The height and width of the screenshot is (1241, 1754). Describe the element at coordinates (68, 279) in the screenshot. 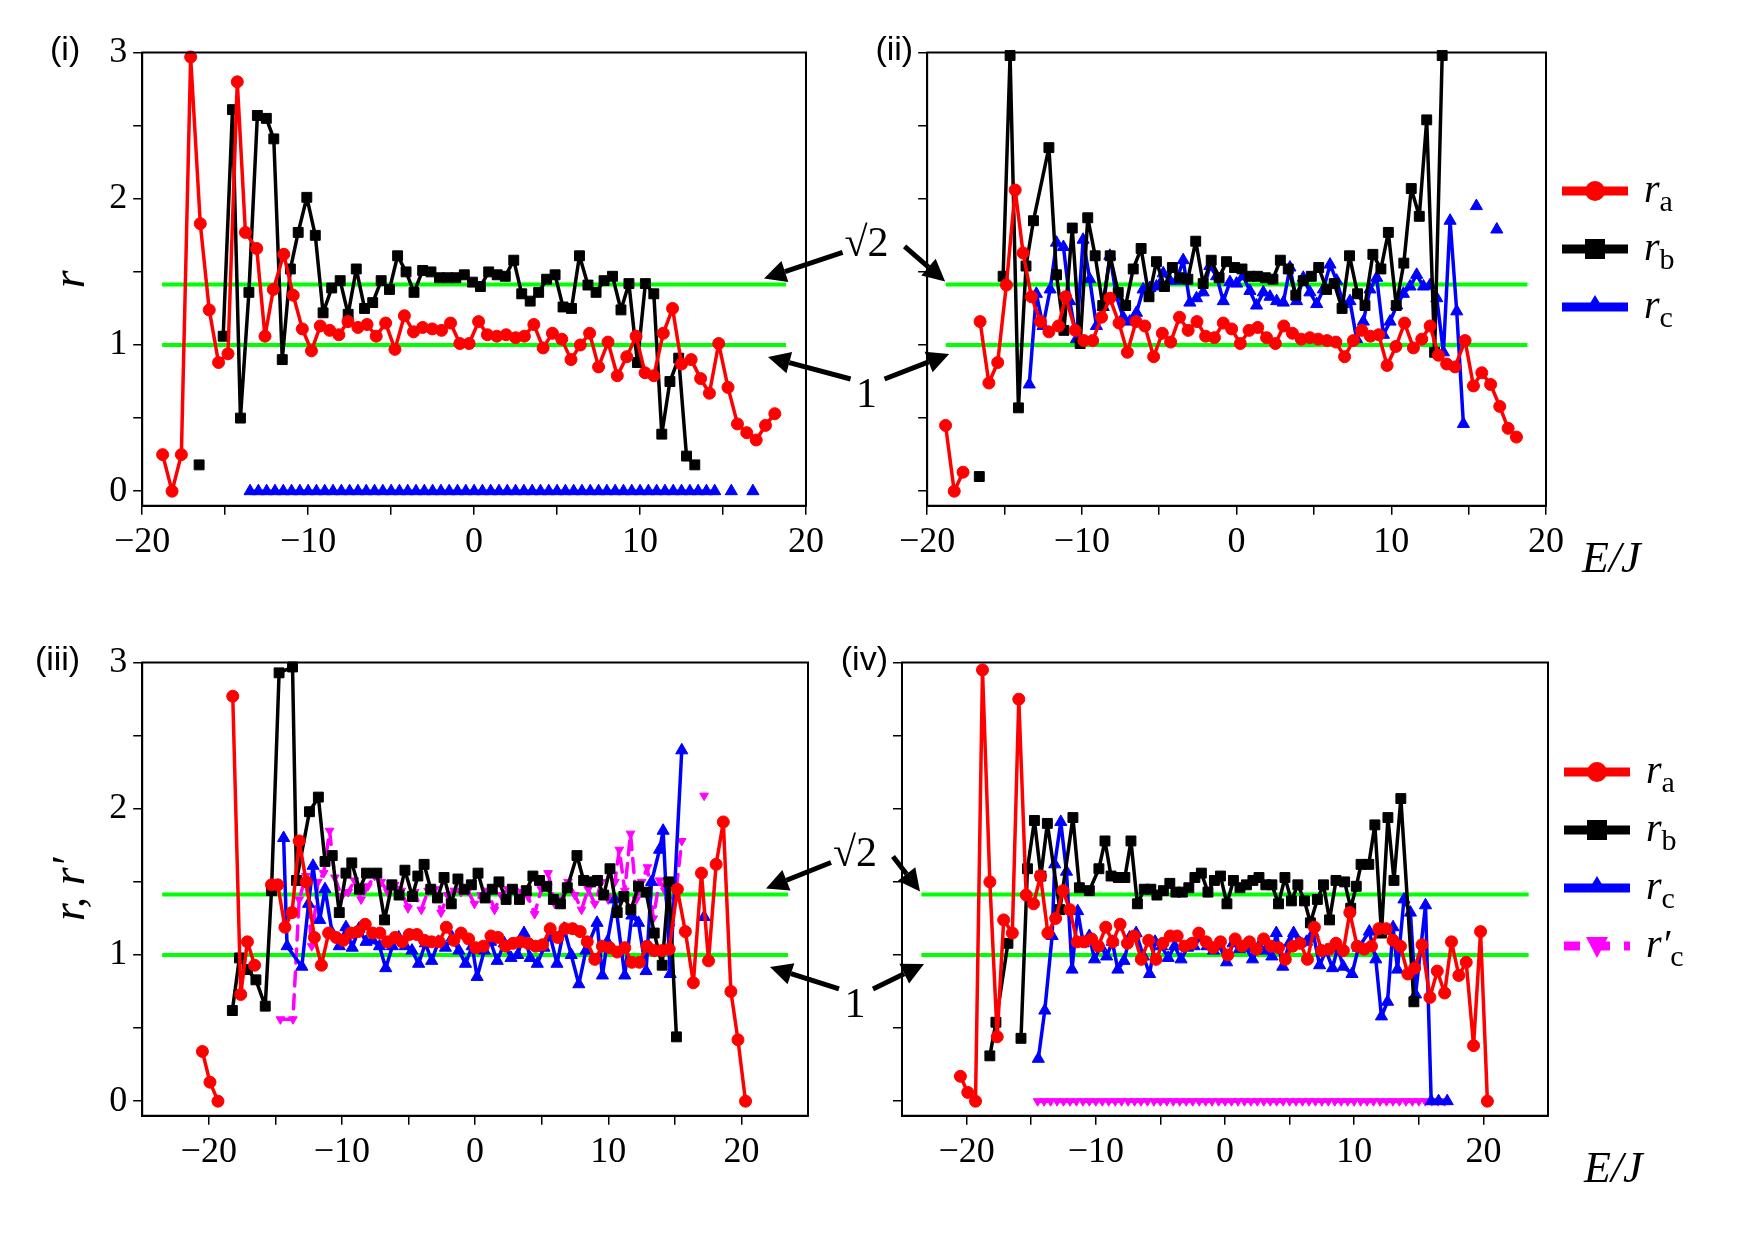

I see `y-axis-title: r` at that location.